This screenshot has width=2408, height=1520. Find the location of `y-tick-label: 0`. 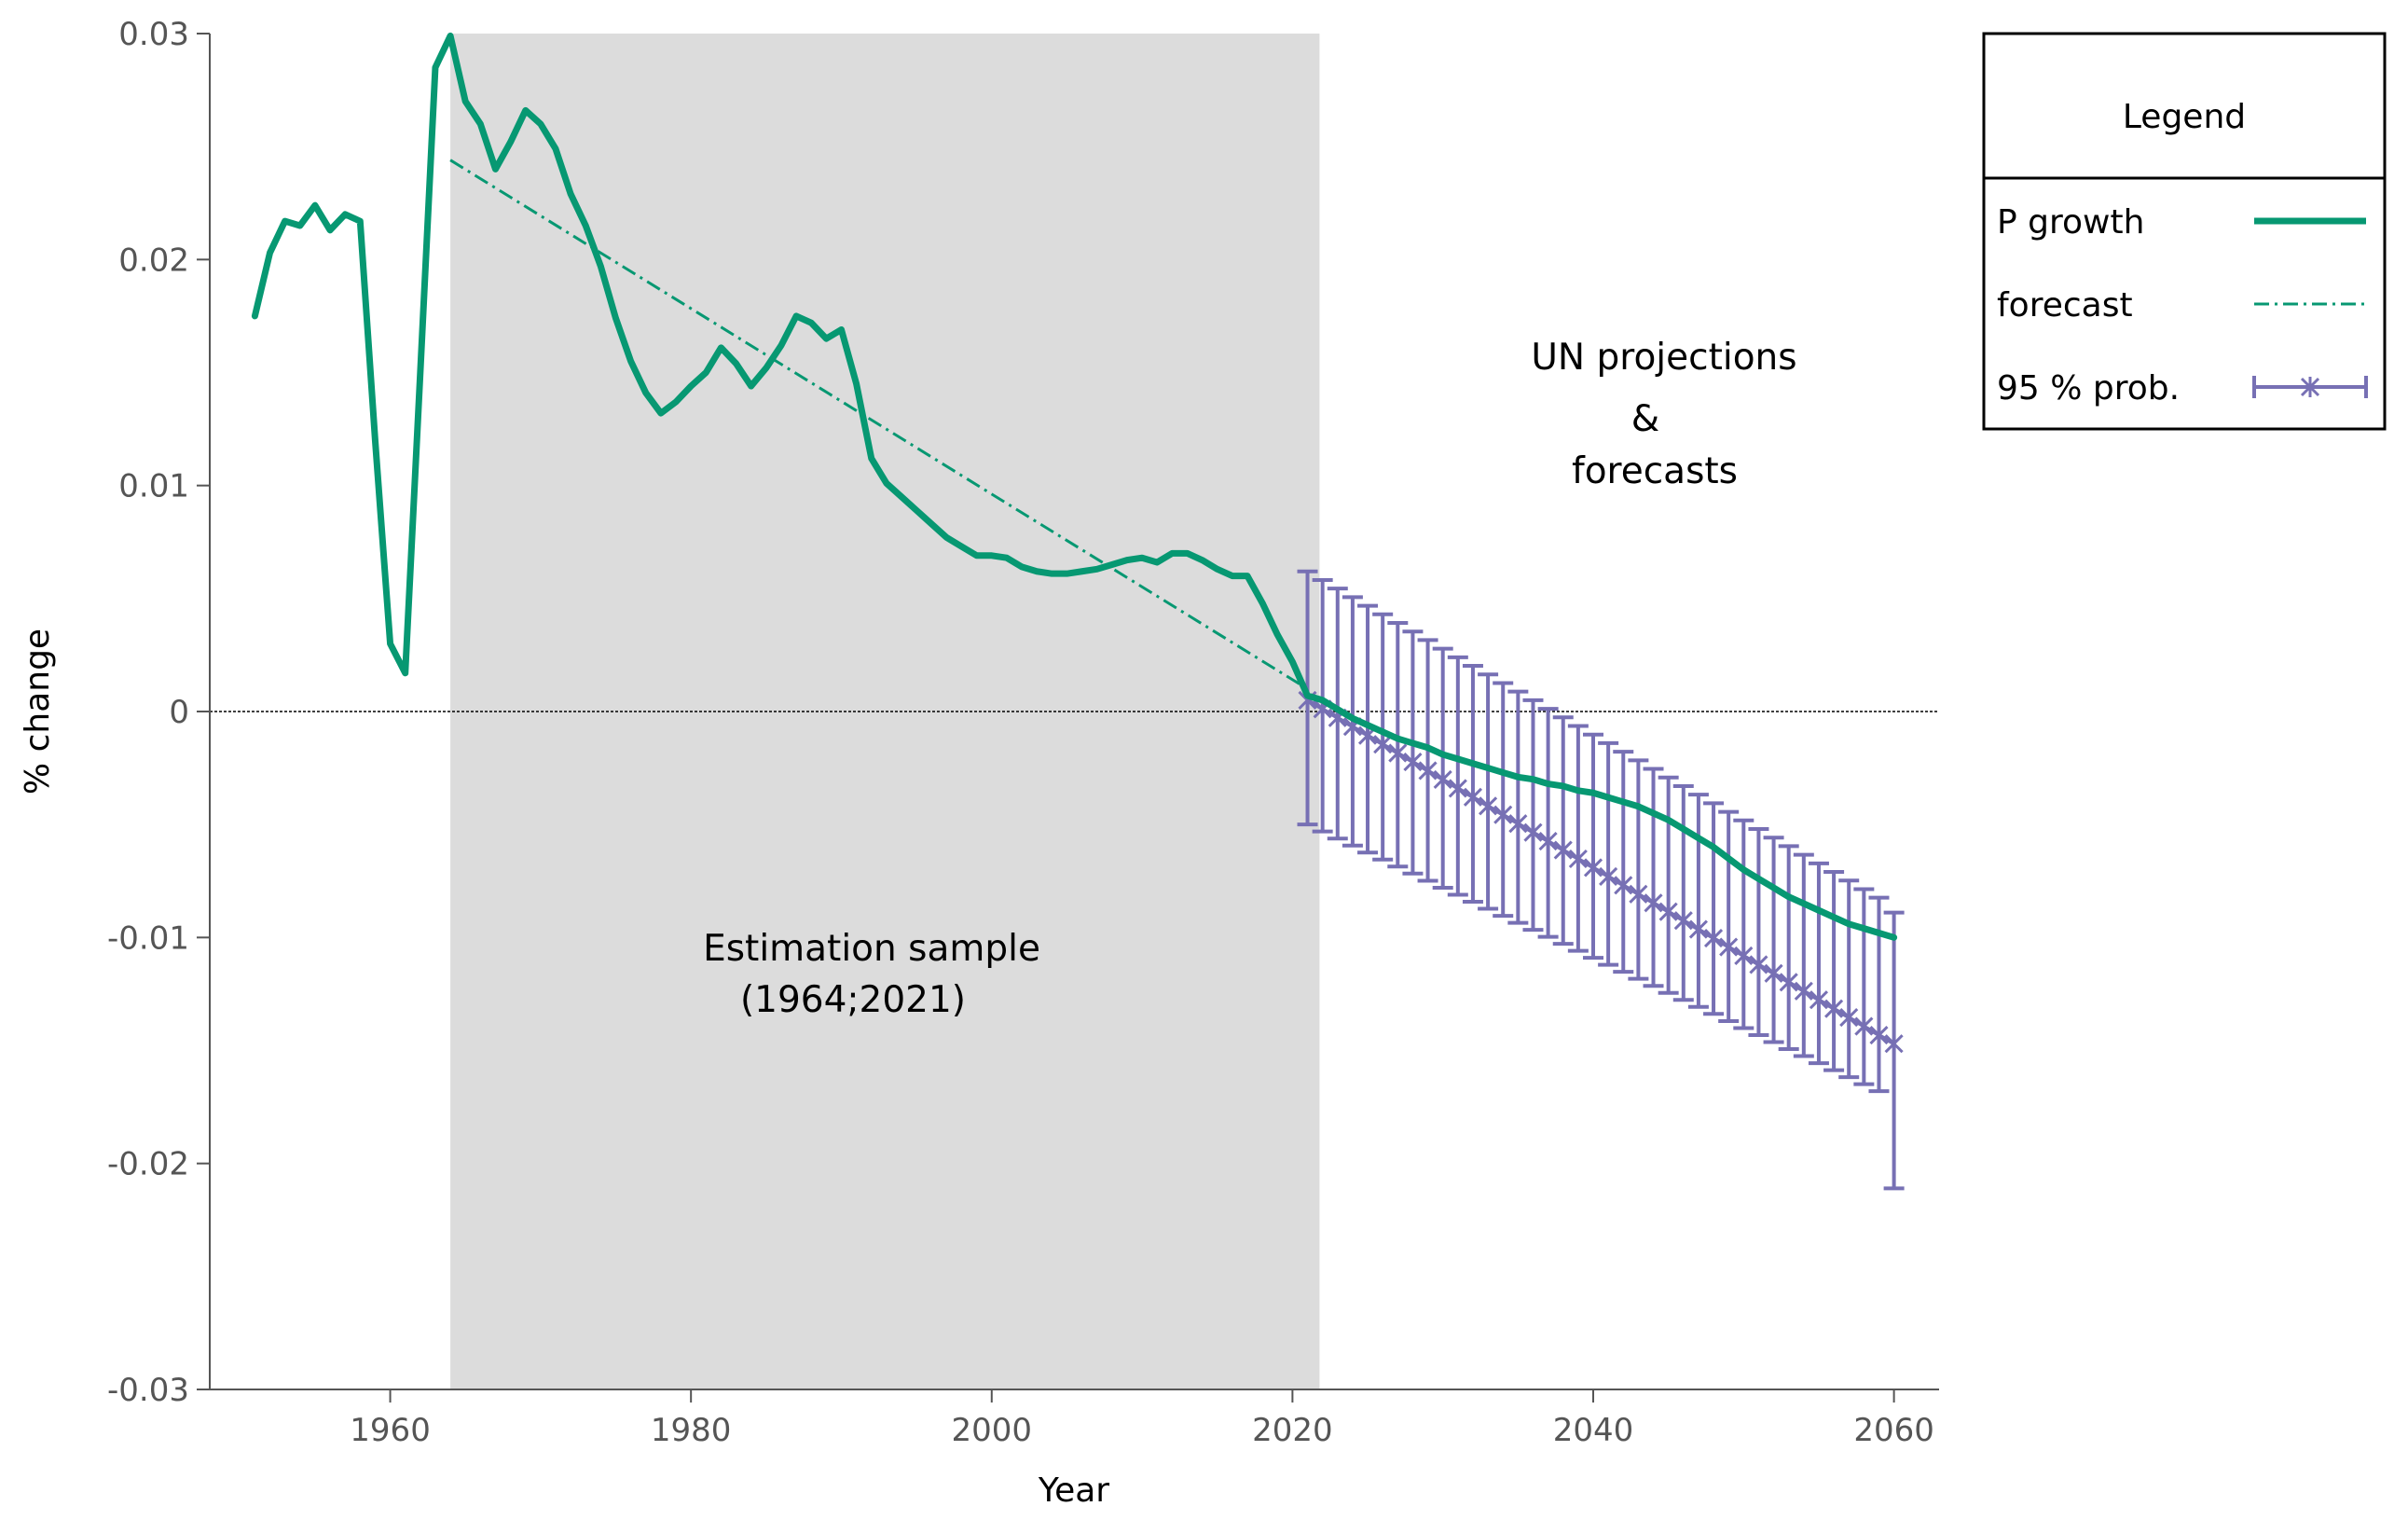

y-tick-label: 0 is located at coordinates (179, 712).